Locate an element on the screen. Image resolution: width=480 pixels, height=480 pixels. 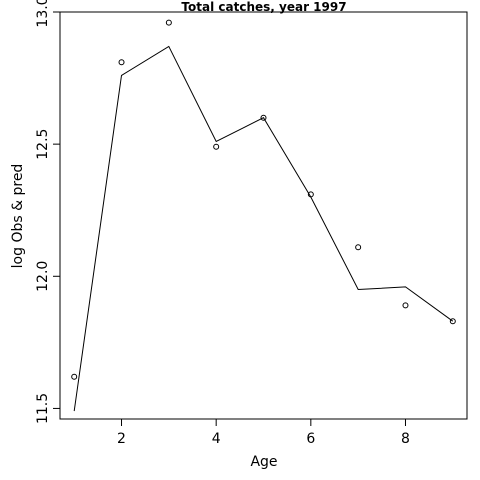
y-tick-label: 12.5 is located at coordinates (43, 144).